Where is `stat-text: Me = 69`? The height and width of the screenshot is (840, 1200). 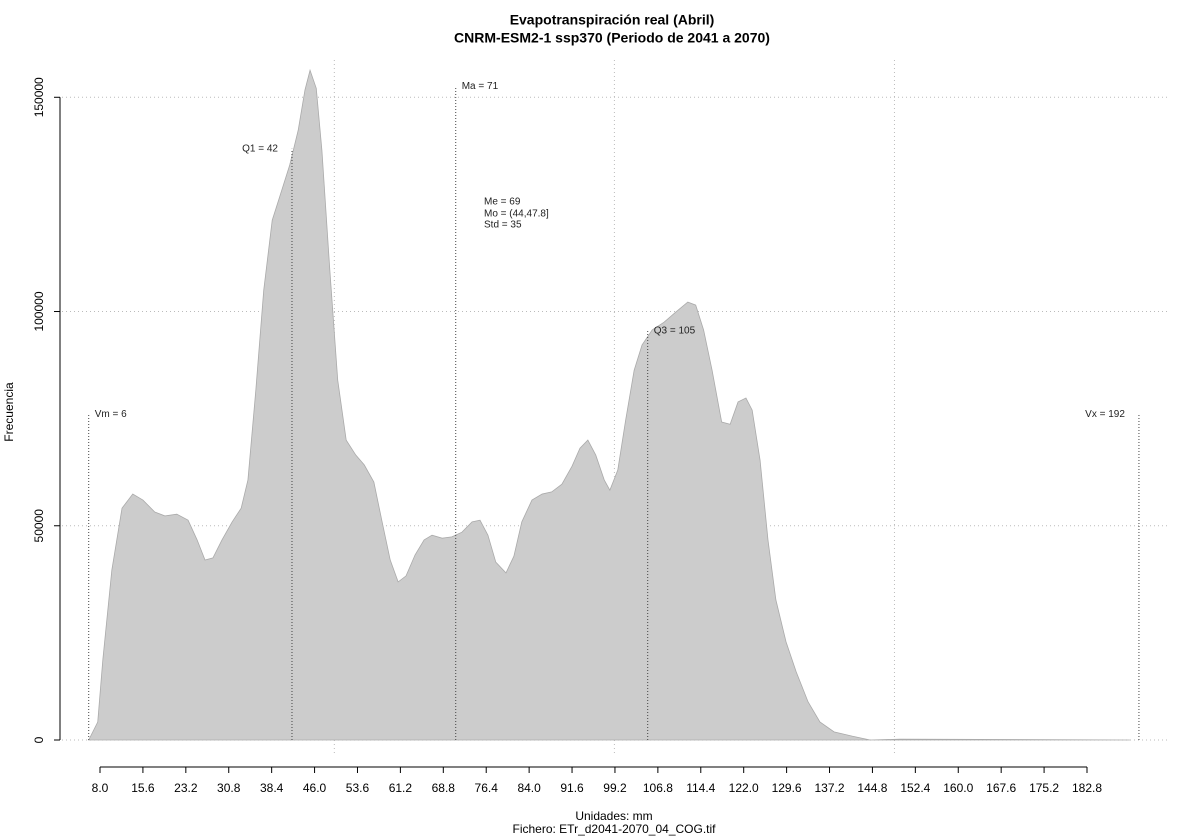 stat-text: Me = 69 is located at coordinates (502, 202).